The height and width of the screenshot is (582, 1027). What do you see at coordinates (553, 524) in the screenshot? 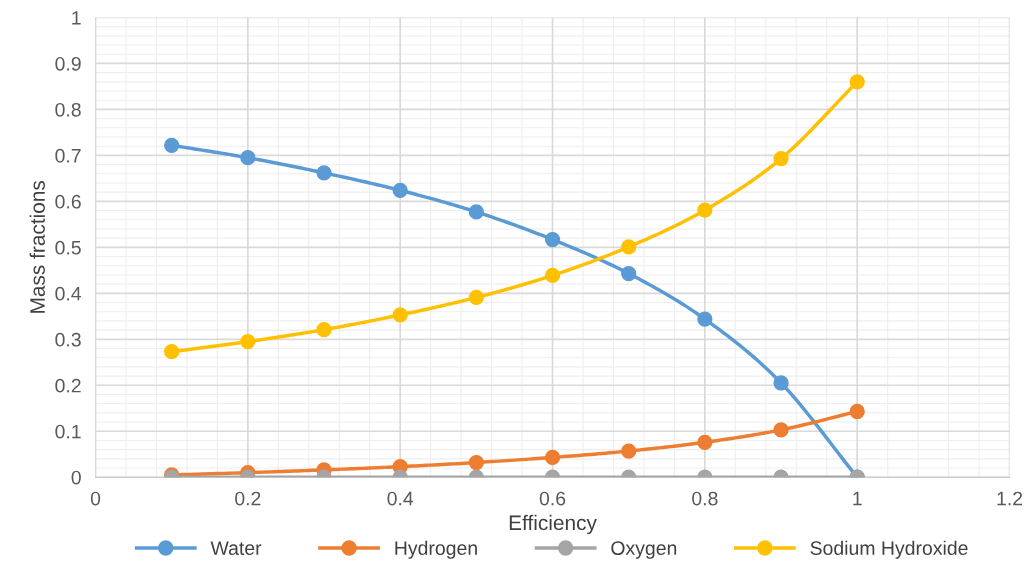
I see `x-axis-title: Efficiency` at bounding box center [553, 524].